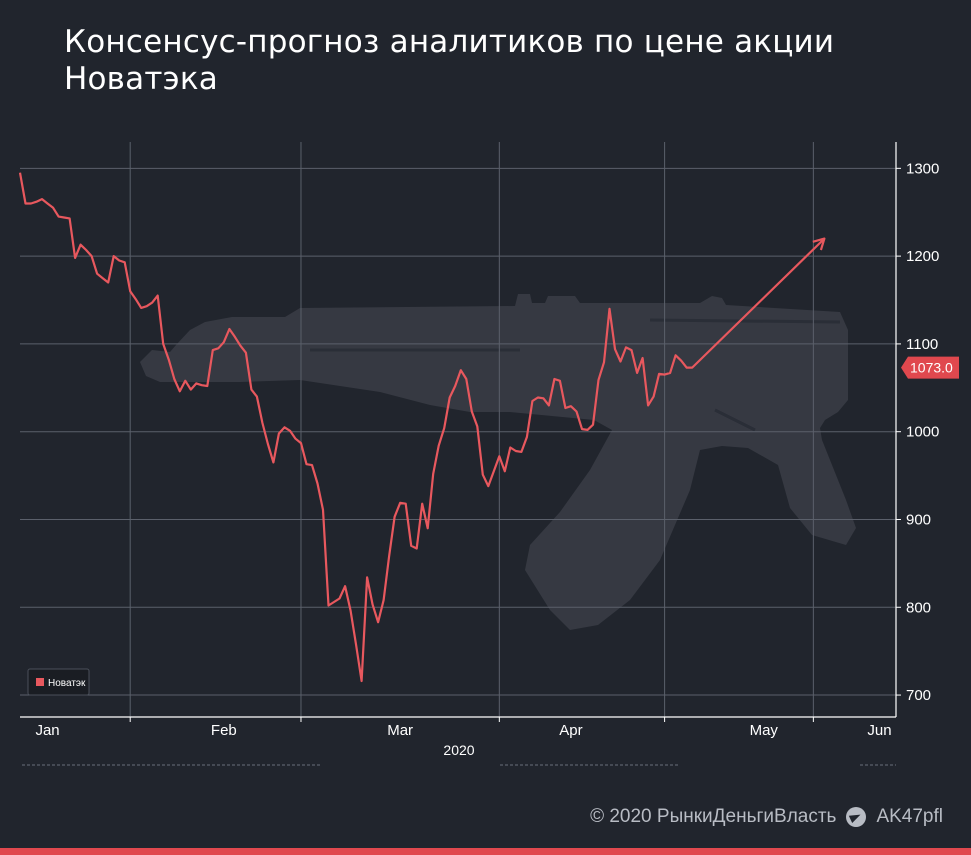  What do you see at coordinates (400, 730) in the screenshot?
I see `x-tick-label-mar: Mar` at bounding box center [400, 730].